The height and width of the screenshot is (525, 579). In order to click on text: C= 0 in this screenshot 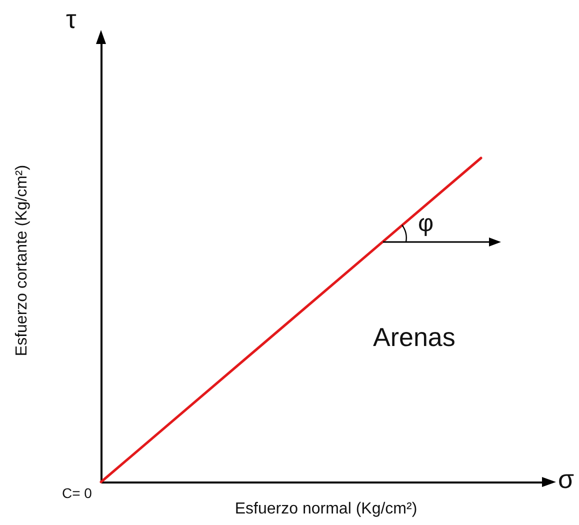, I will do `click(77, 493)`.